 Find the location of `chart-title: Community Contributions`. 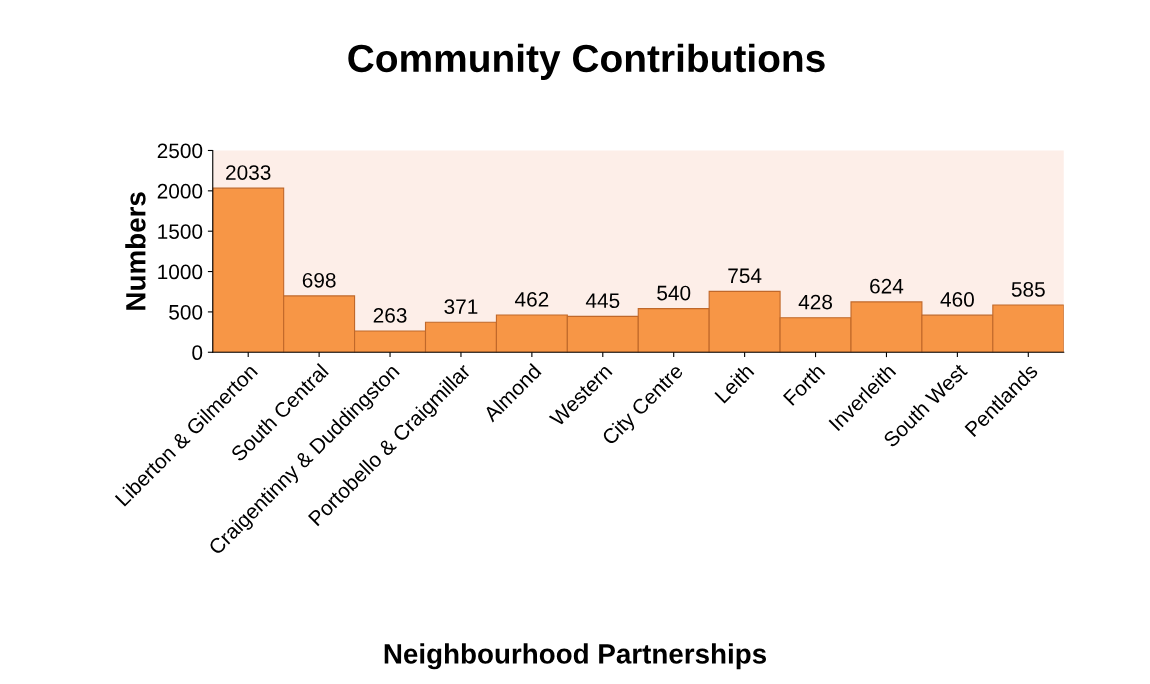

chart-title: Community Contributions is located at coordinates (586, 61).